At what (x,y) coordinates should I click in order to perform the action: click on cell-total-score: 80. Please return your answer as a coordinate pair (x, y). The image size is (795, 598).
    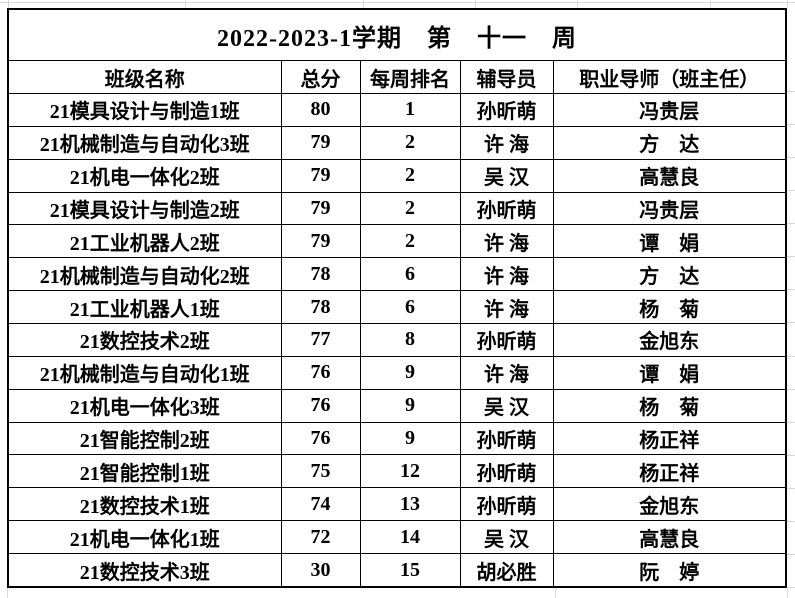
    Looking at the image, I should click on (320, 110).